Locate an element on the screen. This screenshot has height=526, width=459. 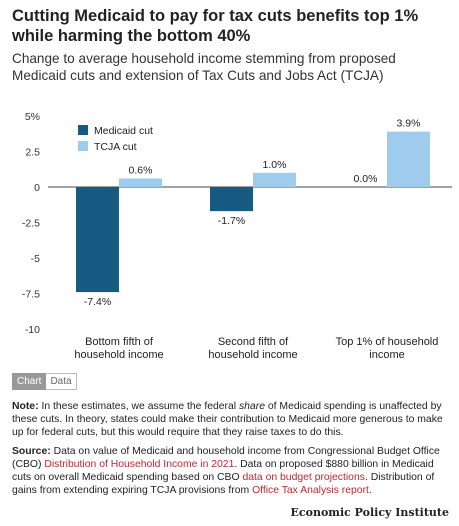
bar-value-label: 0.0% is located at coordinates (366, 179).